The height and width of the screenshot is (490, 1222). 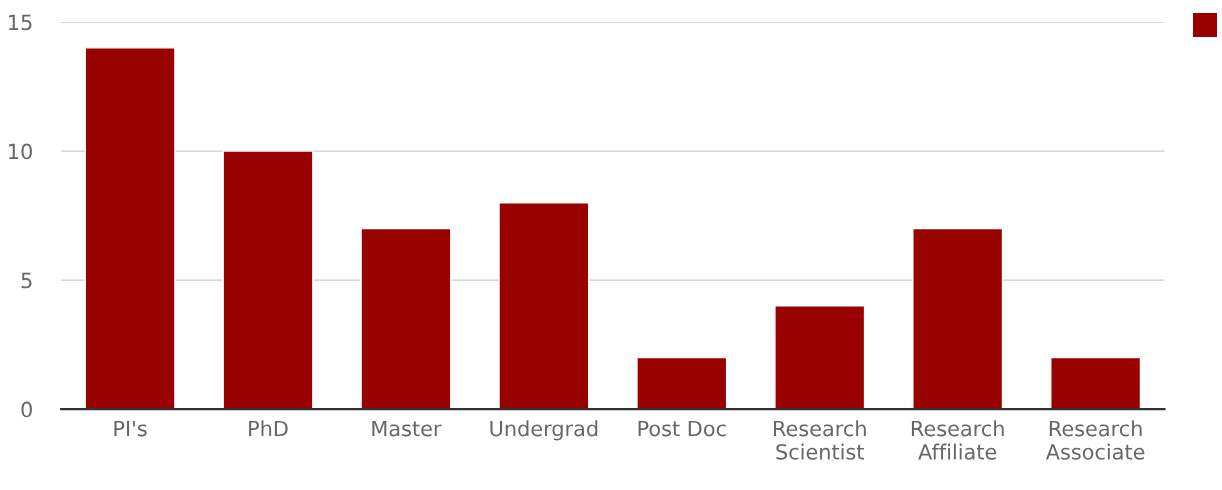 What do you see at coordinates (682, 428) in the screenshot?
I see `x-tick-label: Post Doc` at bounding box center [682, 428].